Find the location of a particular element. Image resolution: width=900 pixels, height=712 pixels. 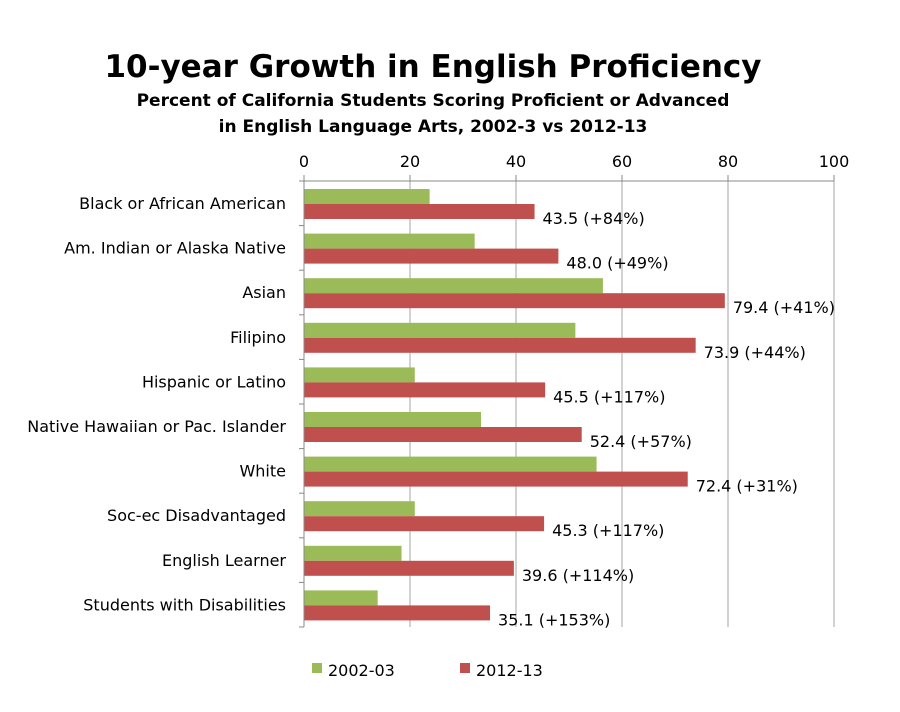

data-label-2012-13-6: 72.4 (+31%) is located at coordinates (747, 486).